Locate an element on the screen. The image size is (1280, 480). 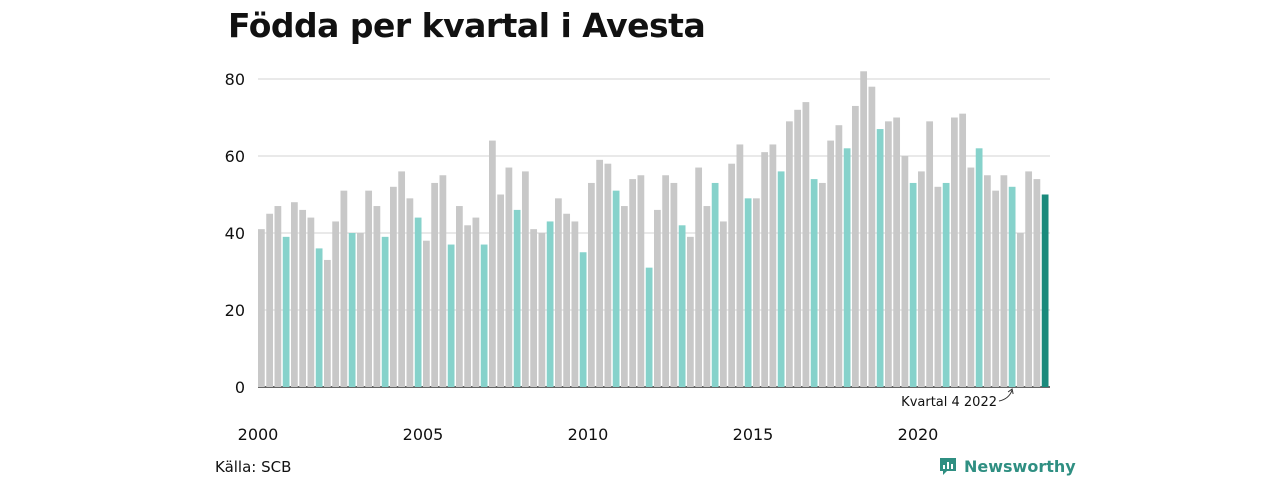
y-tick-label: 60 is located at coordinates (235, 156).